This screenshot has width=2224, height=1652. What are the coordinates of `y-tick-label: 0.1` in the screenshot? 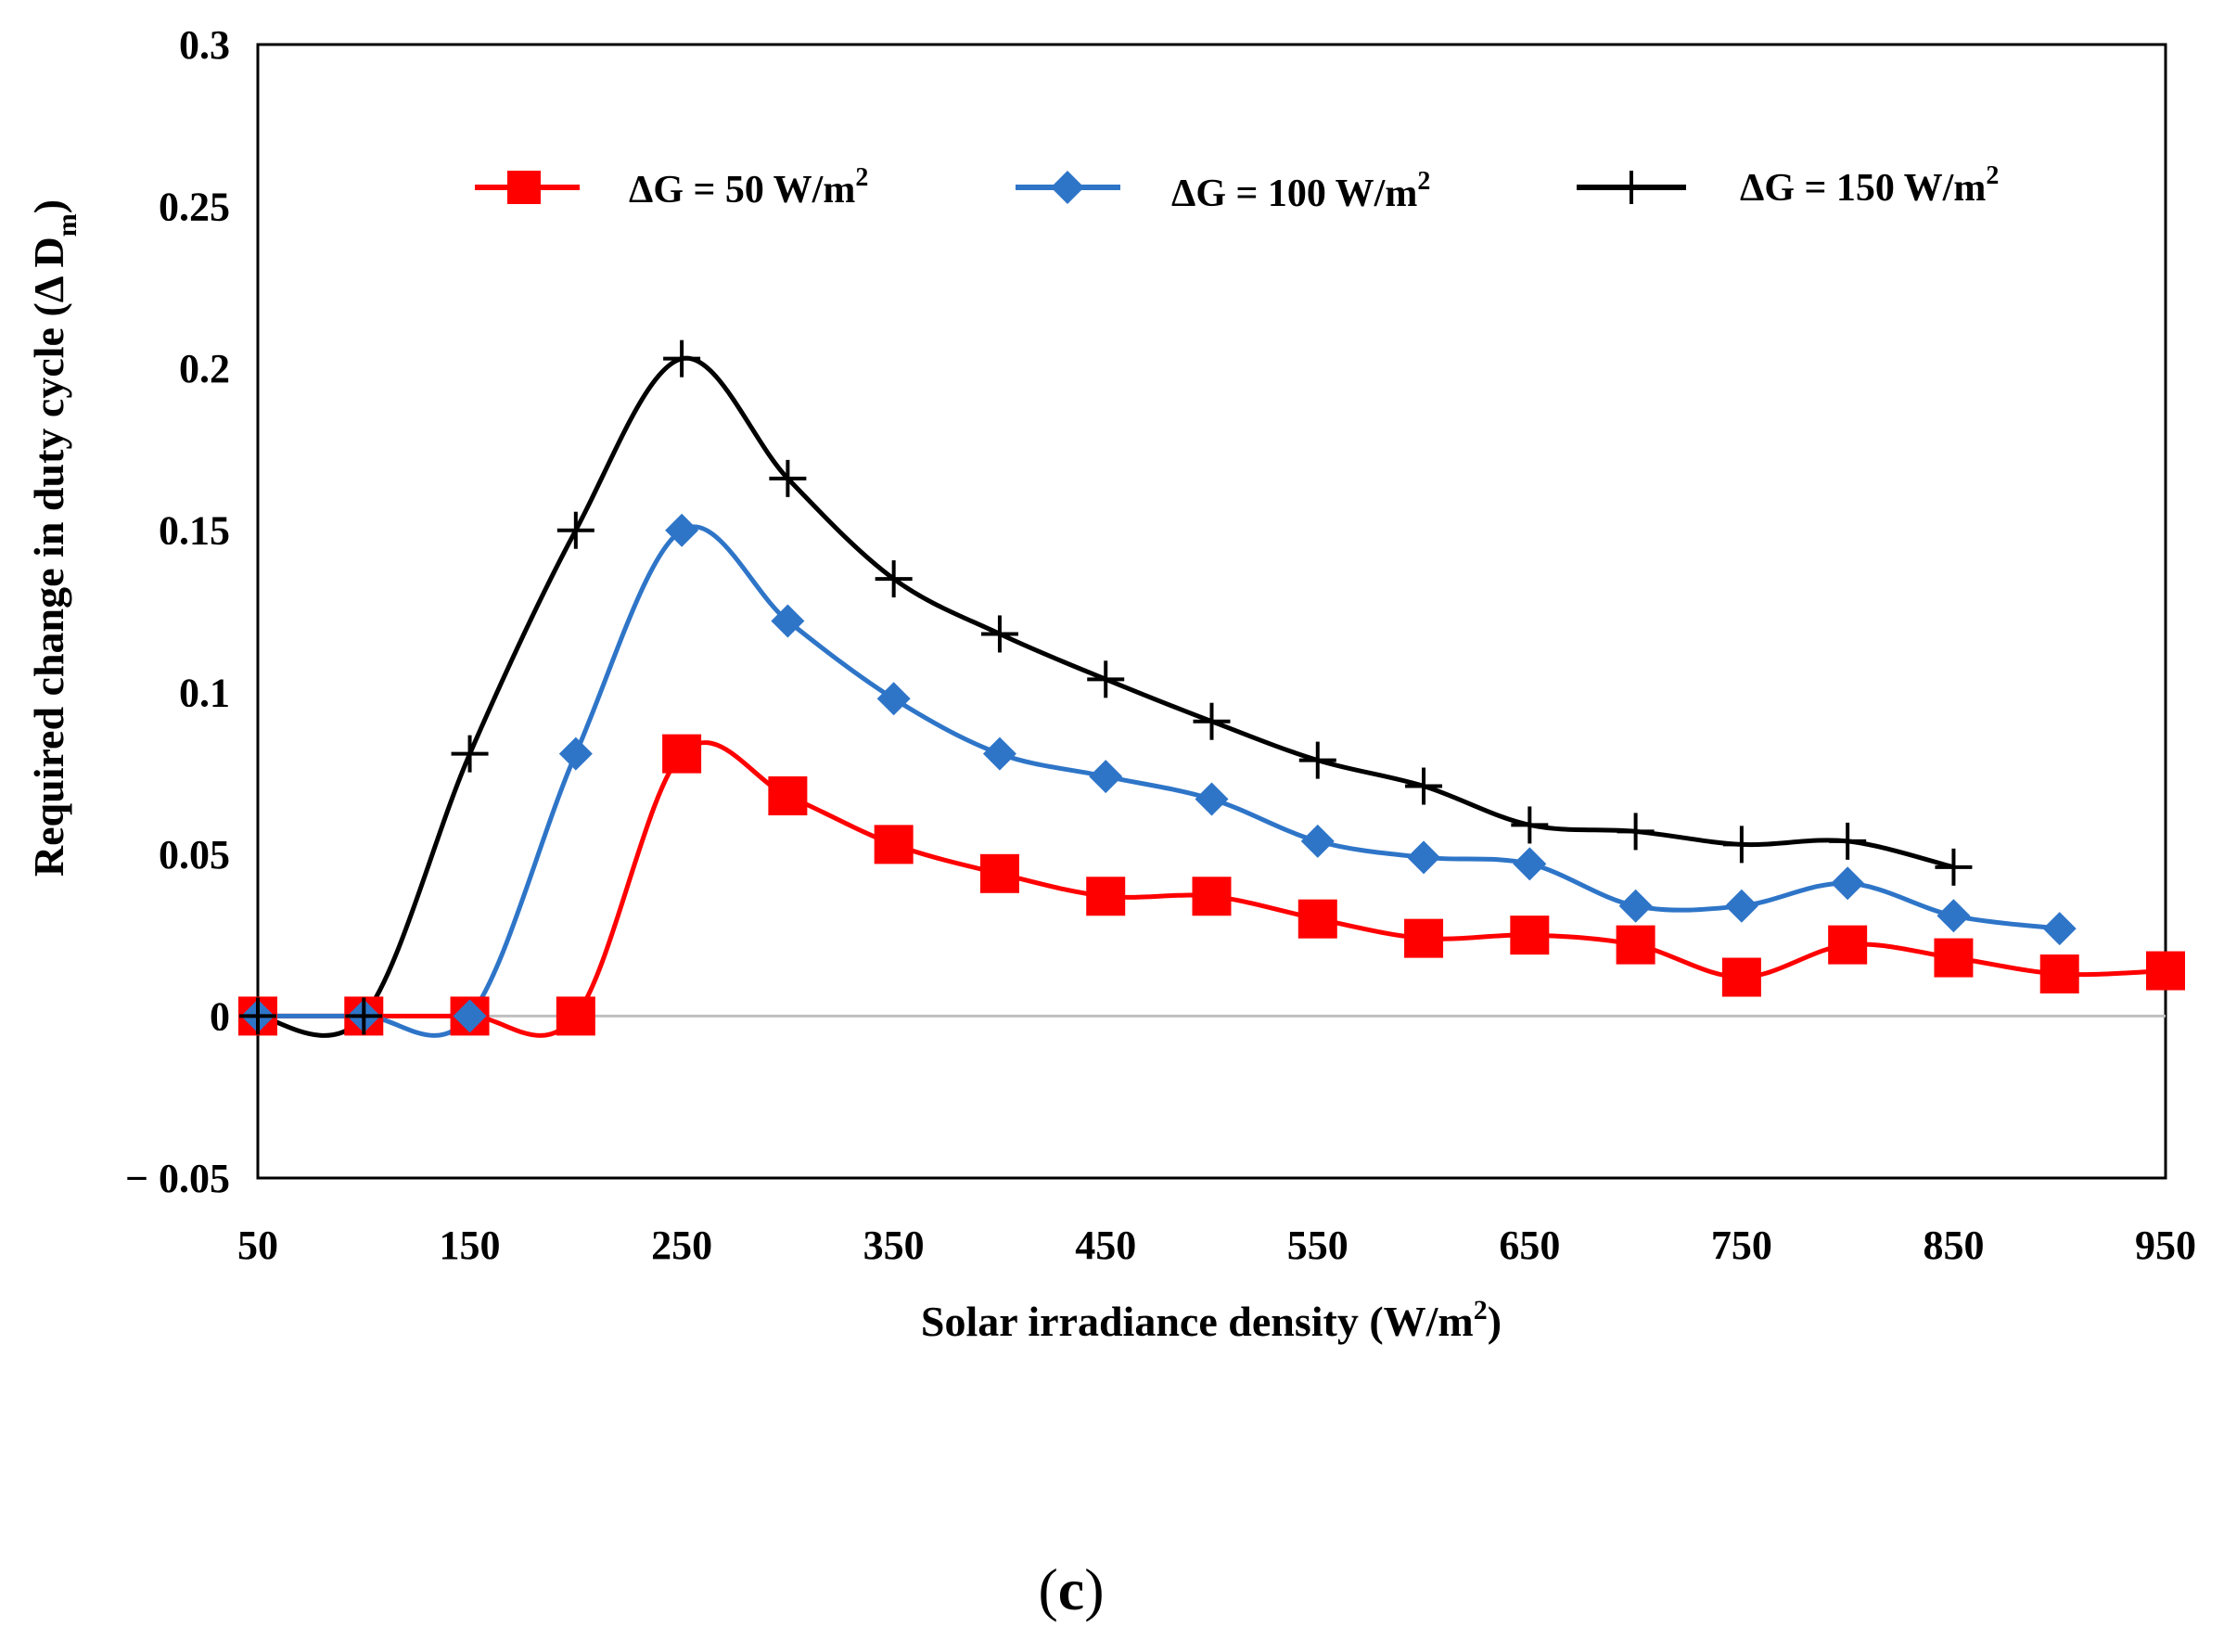 It's located at (204, 692).